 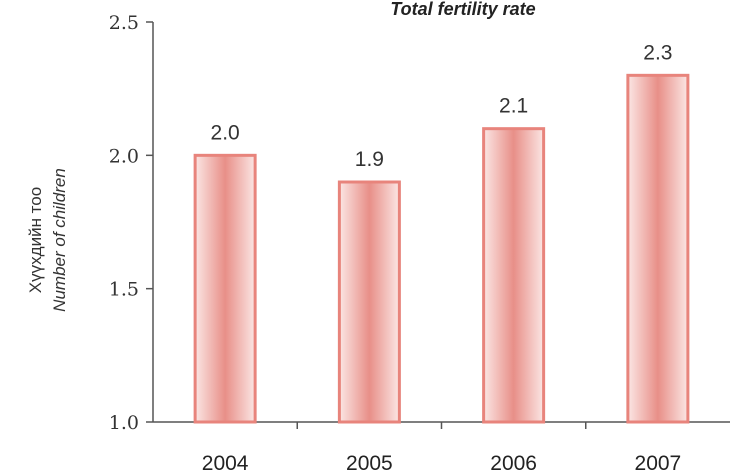 I want to click on y-tick-label: 2.5, so click(x=124, y=23).